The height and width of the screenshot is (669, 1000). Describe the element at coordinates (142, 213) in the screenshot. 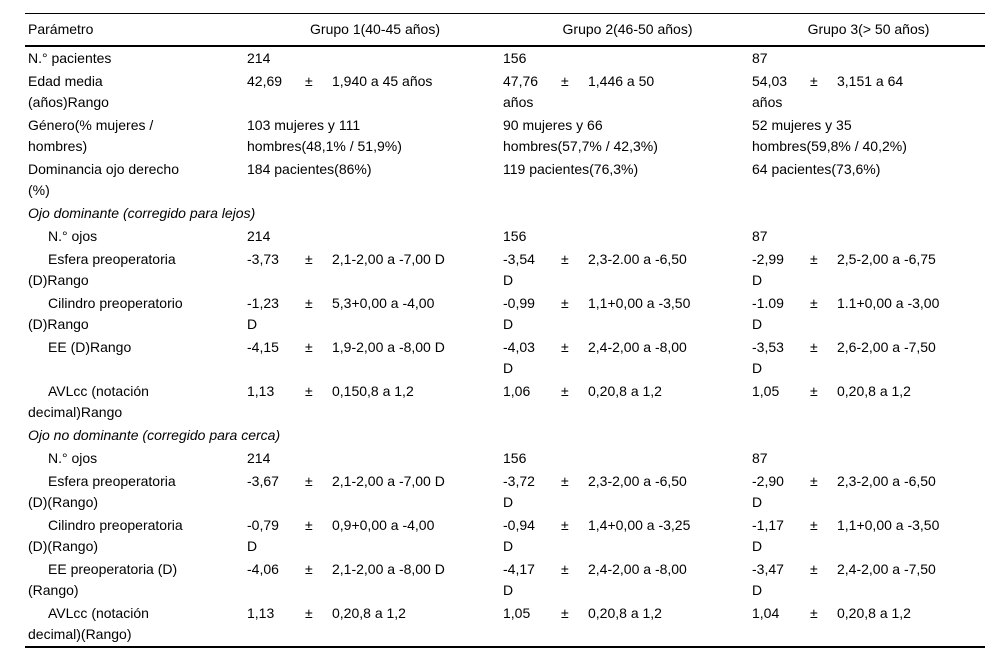

I see `section-label: Ojo dominante (corregido para lejos)` at that location.